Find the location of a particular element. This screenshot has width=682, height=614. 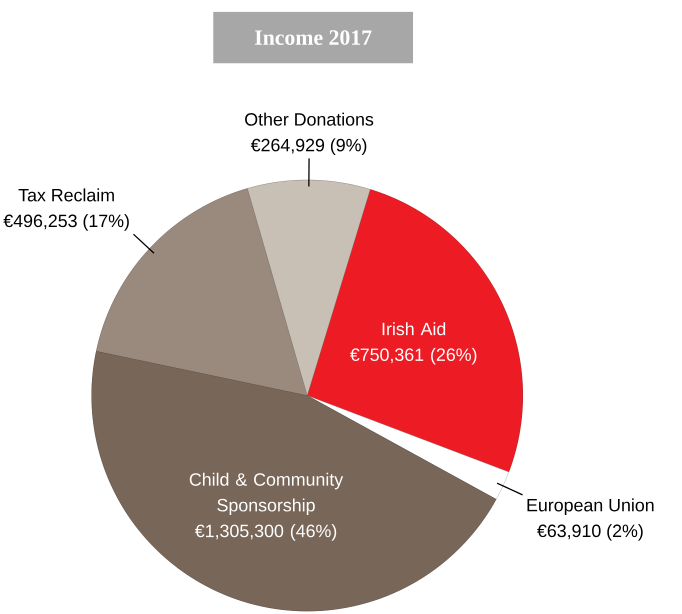

data-label: €264,929 (9%) is located at coordinates (308, 146).